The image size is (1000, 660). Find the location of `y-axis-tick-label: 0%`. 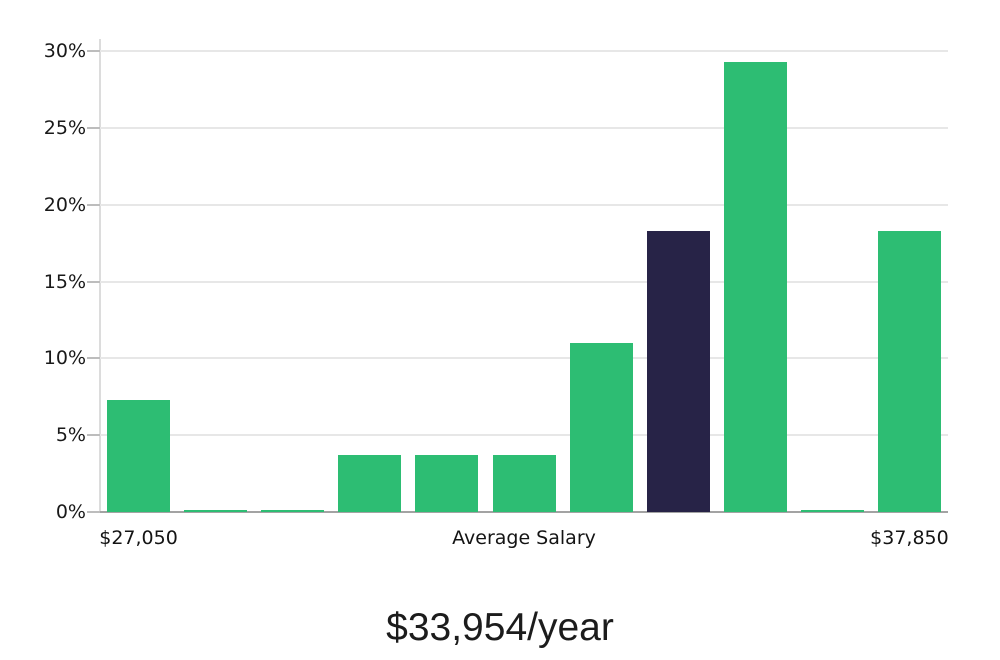

y-axis-tick-label: 0% is located at coordinates (70, 512).